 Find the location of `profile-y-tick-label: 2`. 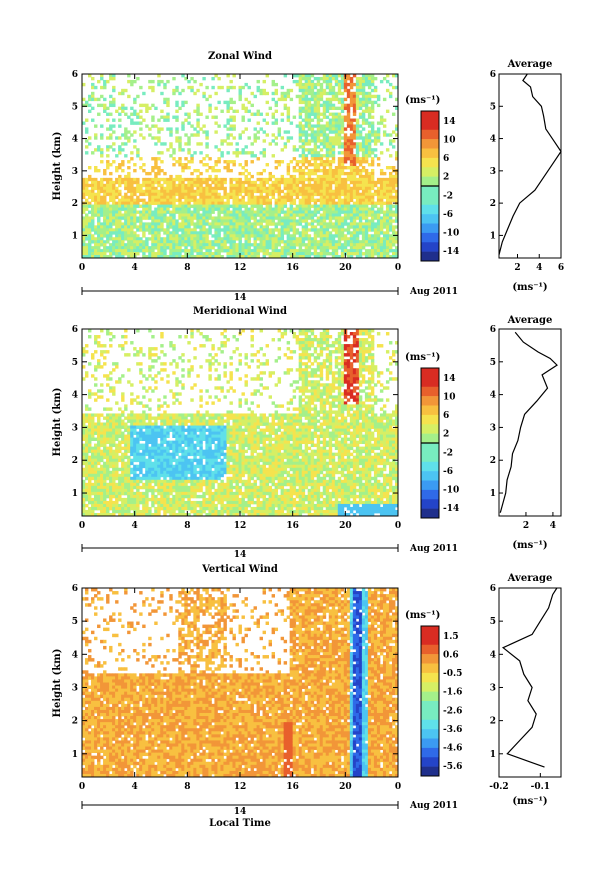

profile-y-tick-label: 2 is located at coordinates (493, 204).